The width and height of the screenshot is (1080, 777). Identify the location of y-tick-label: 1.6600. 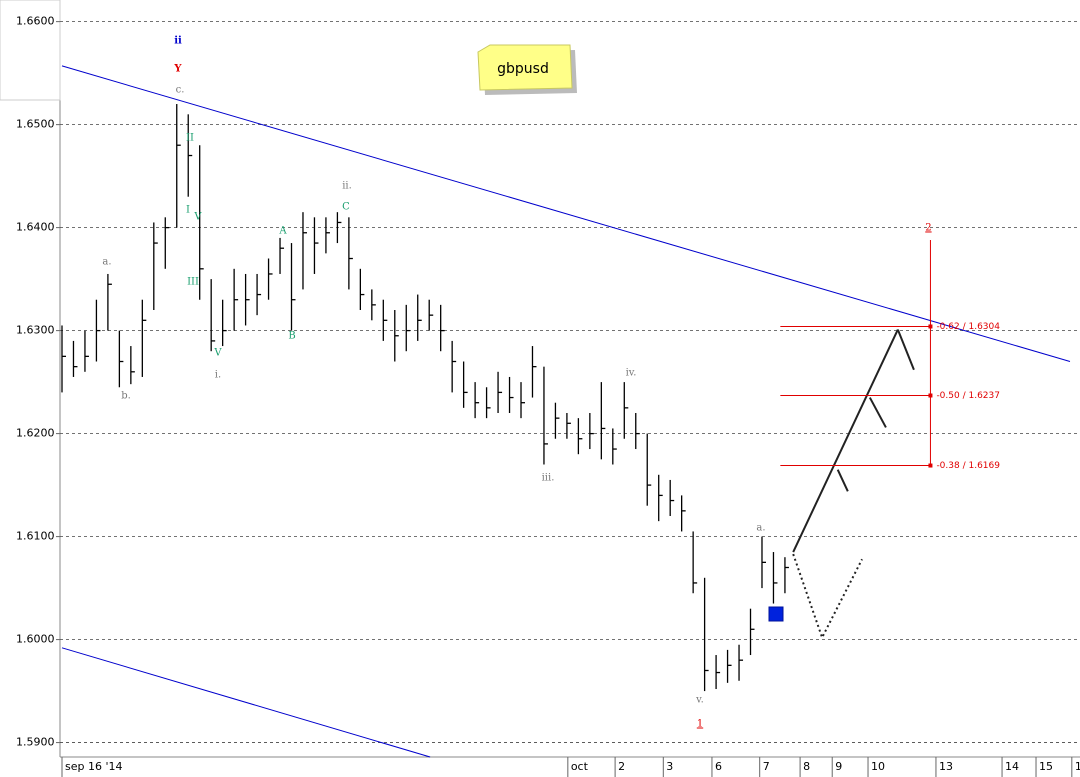
(35, 21).